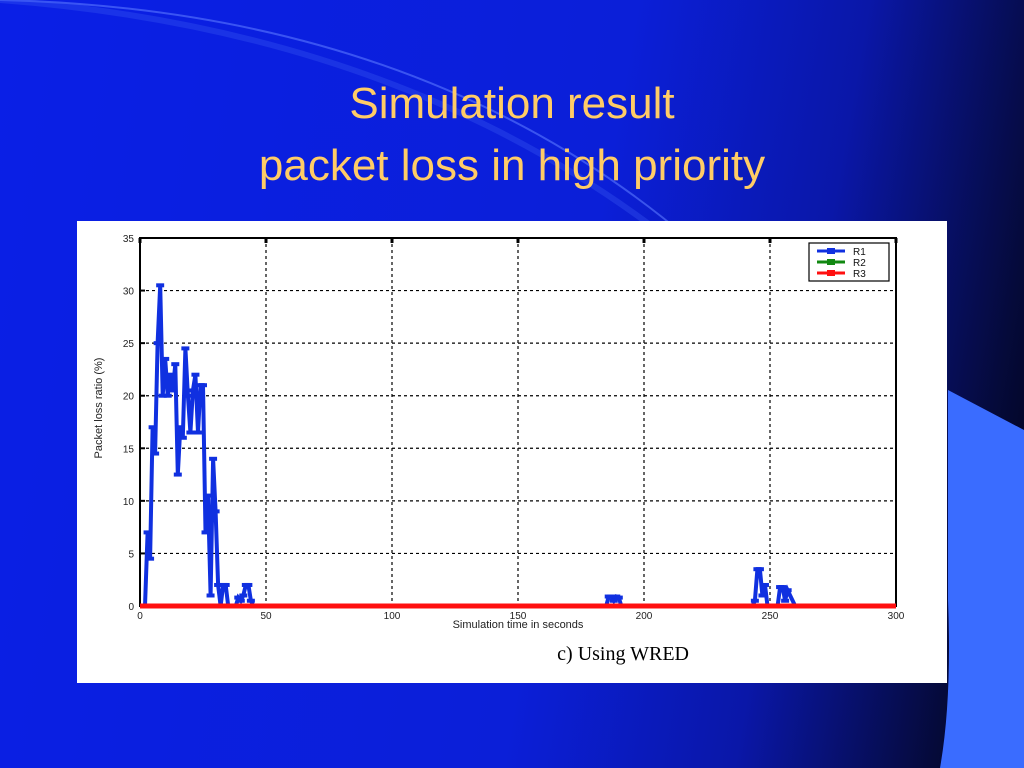 This screenshot has width=1024, height=768. What do you see at coordinates (518, 625) in the screenshot?
I see `x-axis-label: Simulation time in seconds` at bounding box center [518, 625].